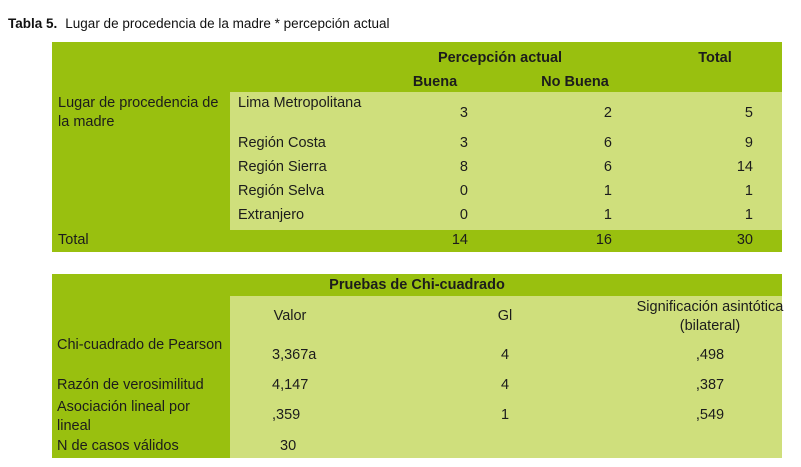 The height and width of the screenshot is (467, 801). Describe the element at coordinates (710, 385) in the screenshot. I see `chi-cell-sig: ,387` at that location.